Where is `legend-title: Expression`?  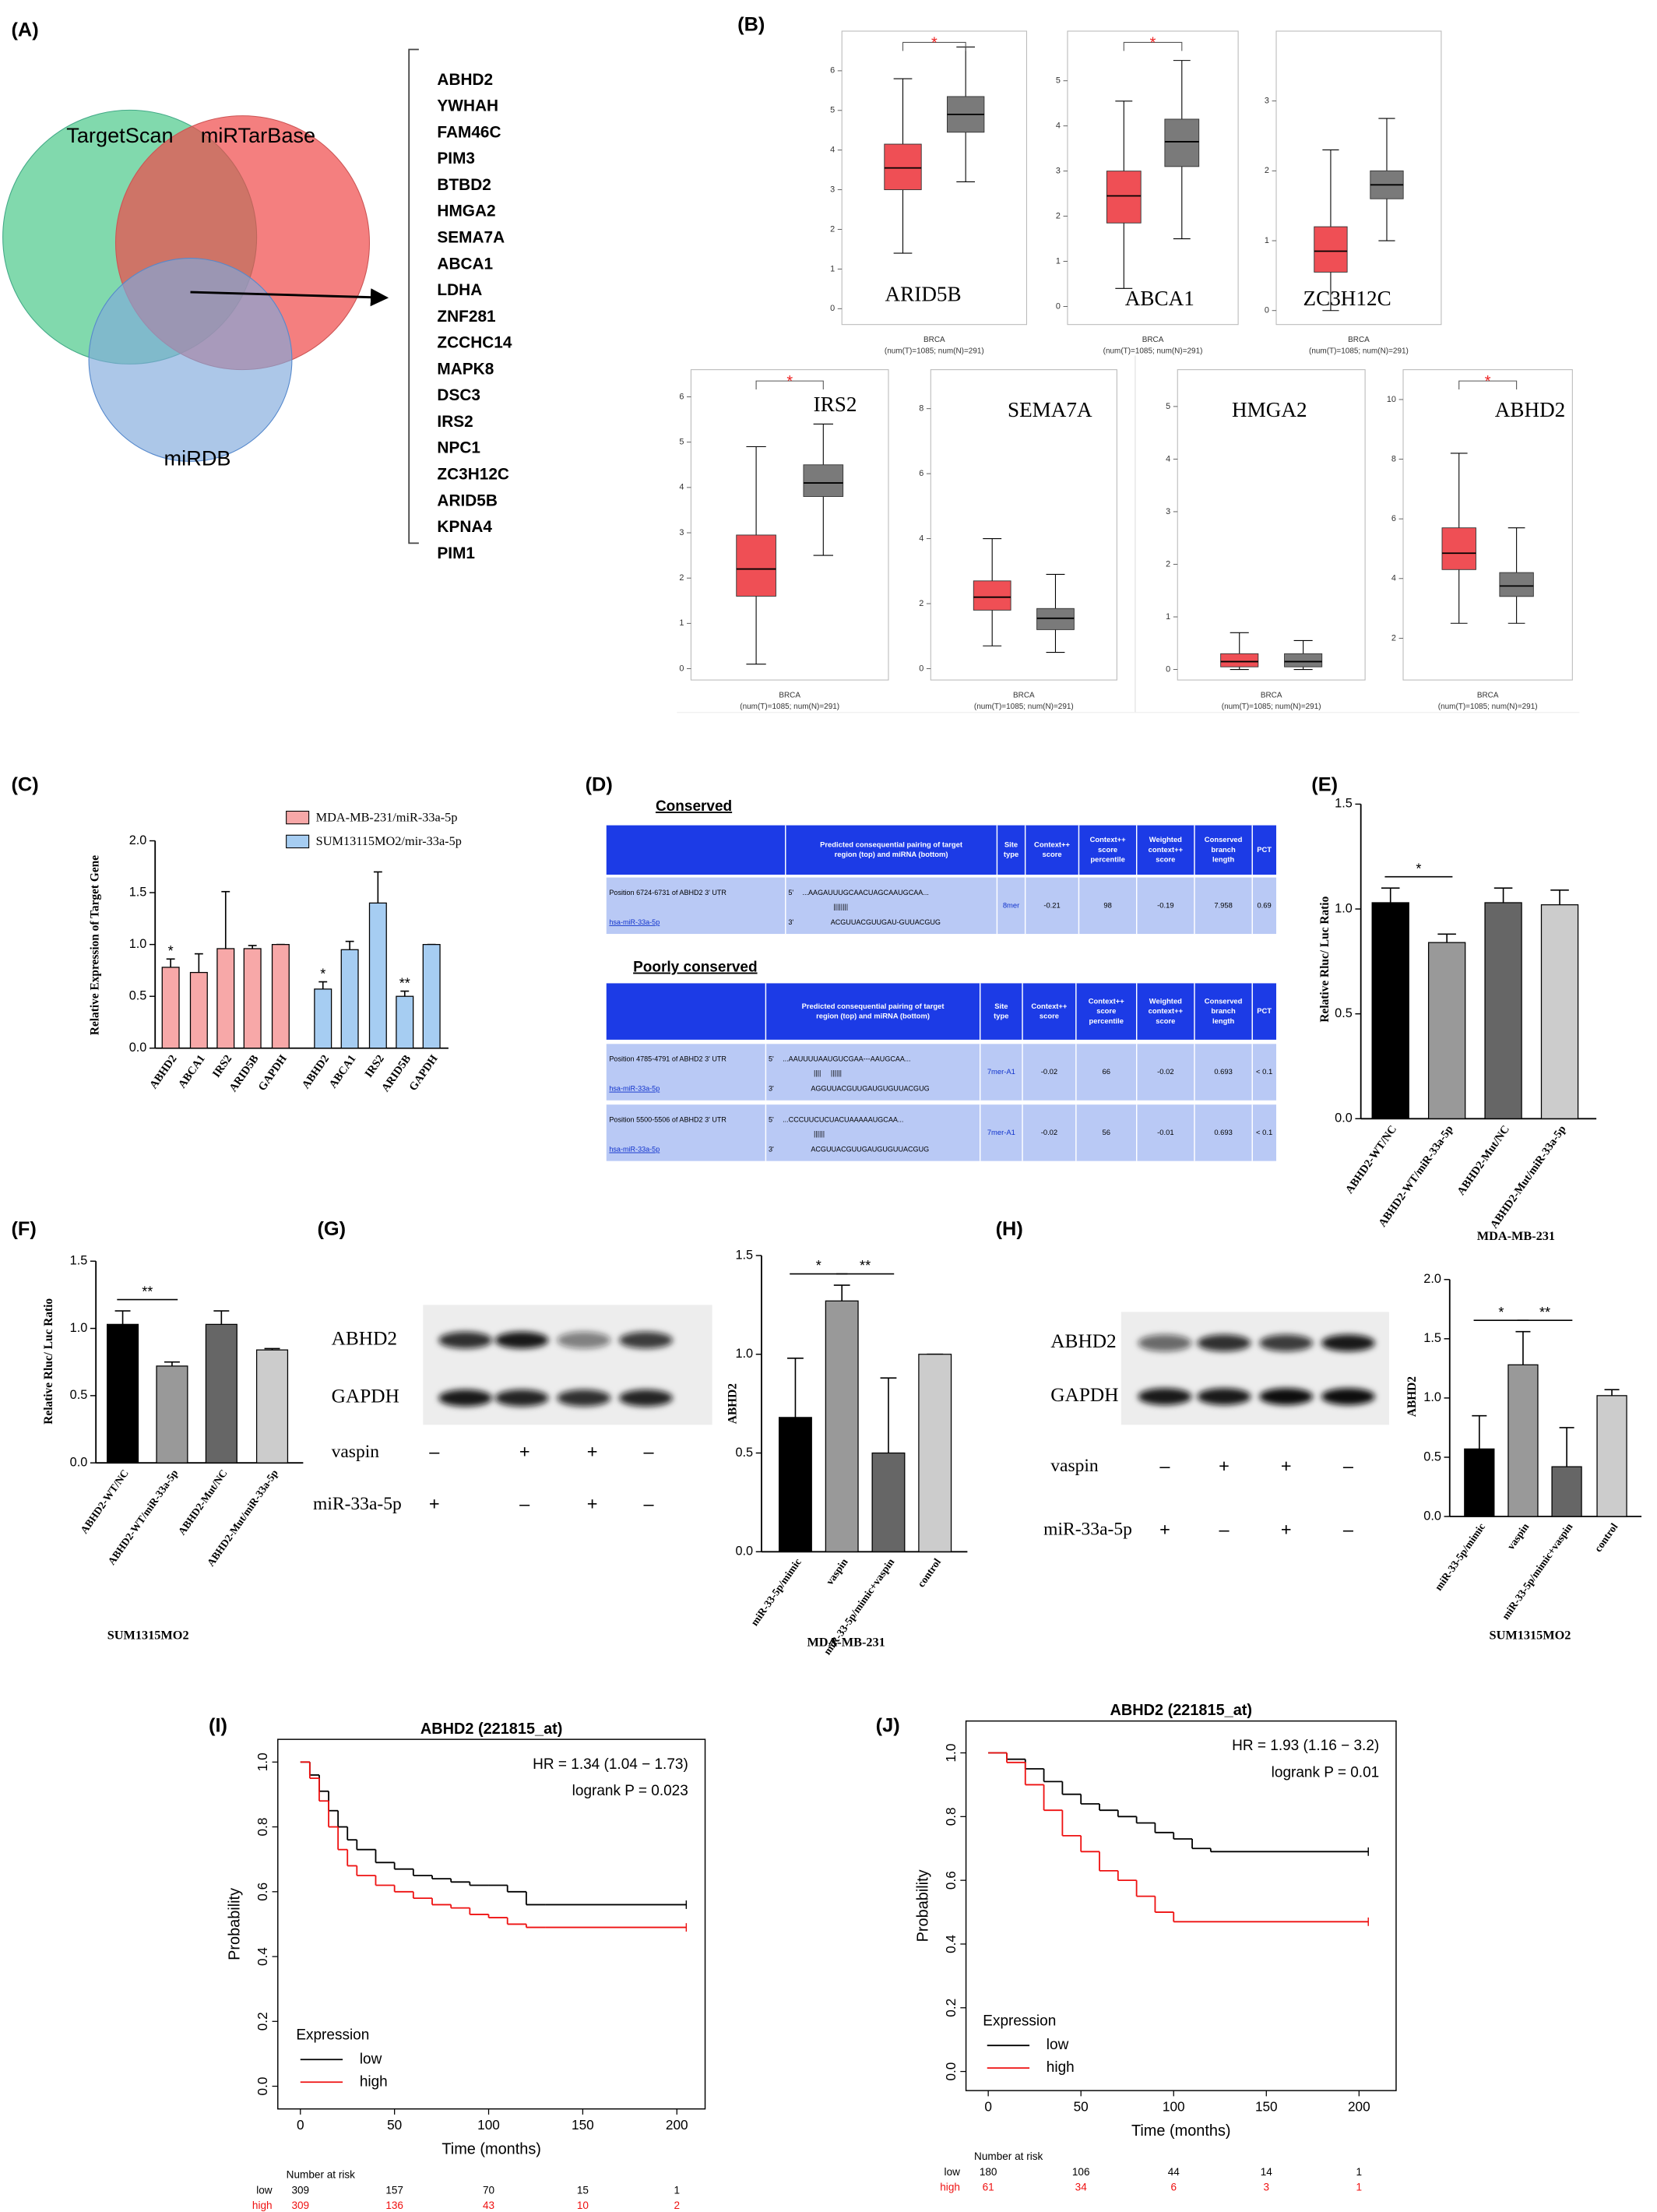
legend-title: Expression is located at coordinates (332, 2035).